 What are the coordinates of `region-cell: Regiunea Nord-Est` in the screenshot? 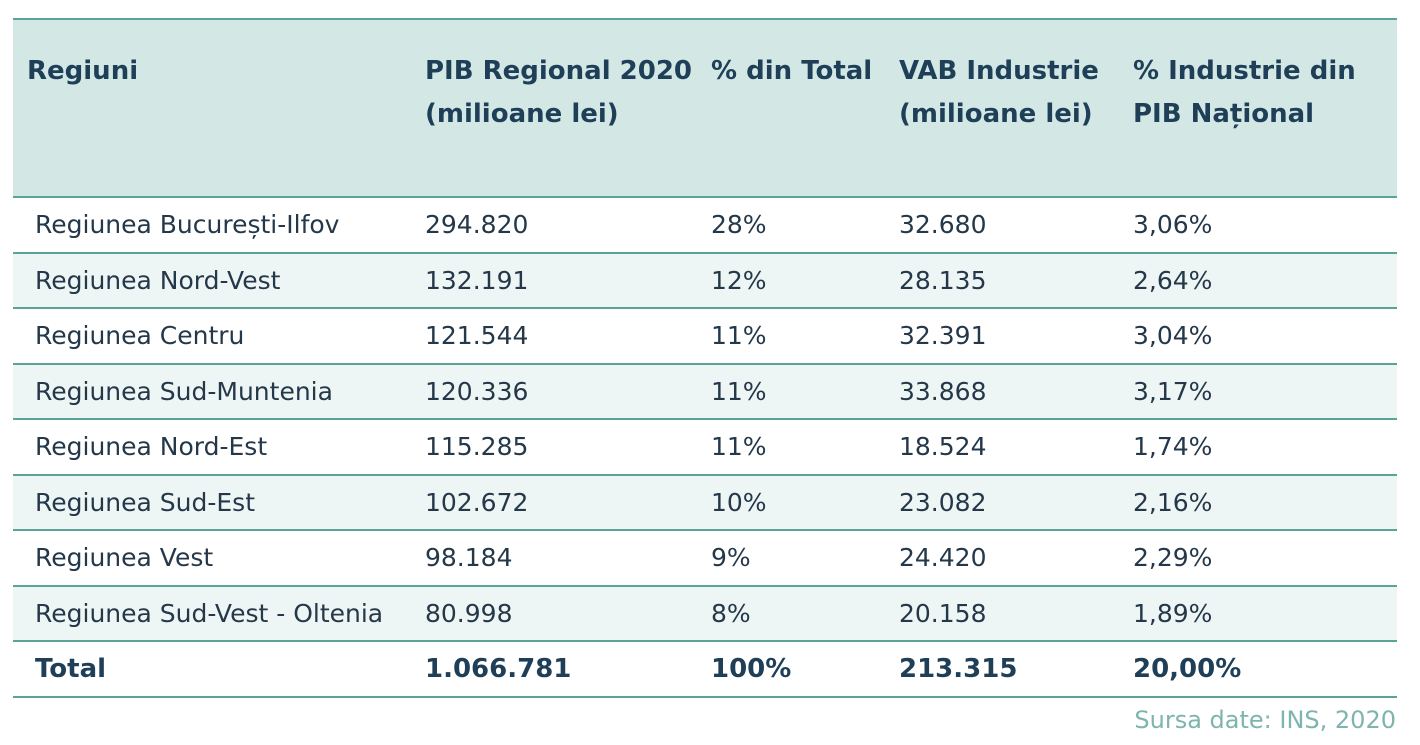 It's located at (219, 447).